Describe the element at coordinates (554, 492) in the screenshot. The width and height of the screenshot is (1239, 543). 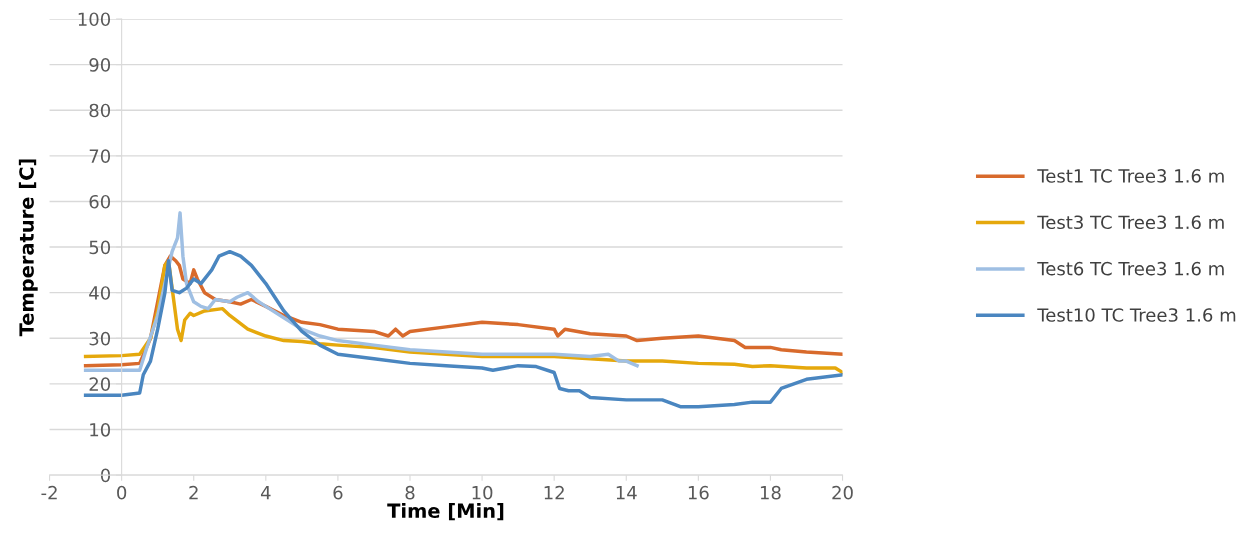
I see `x-tick-label: 12` at that location.